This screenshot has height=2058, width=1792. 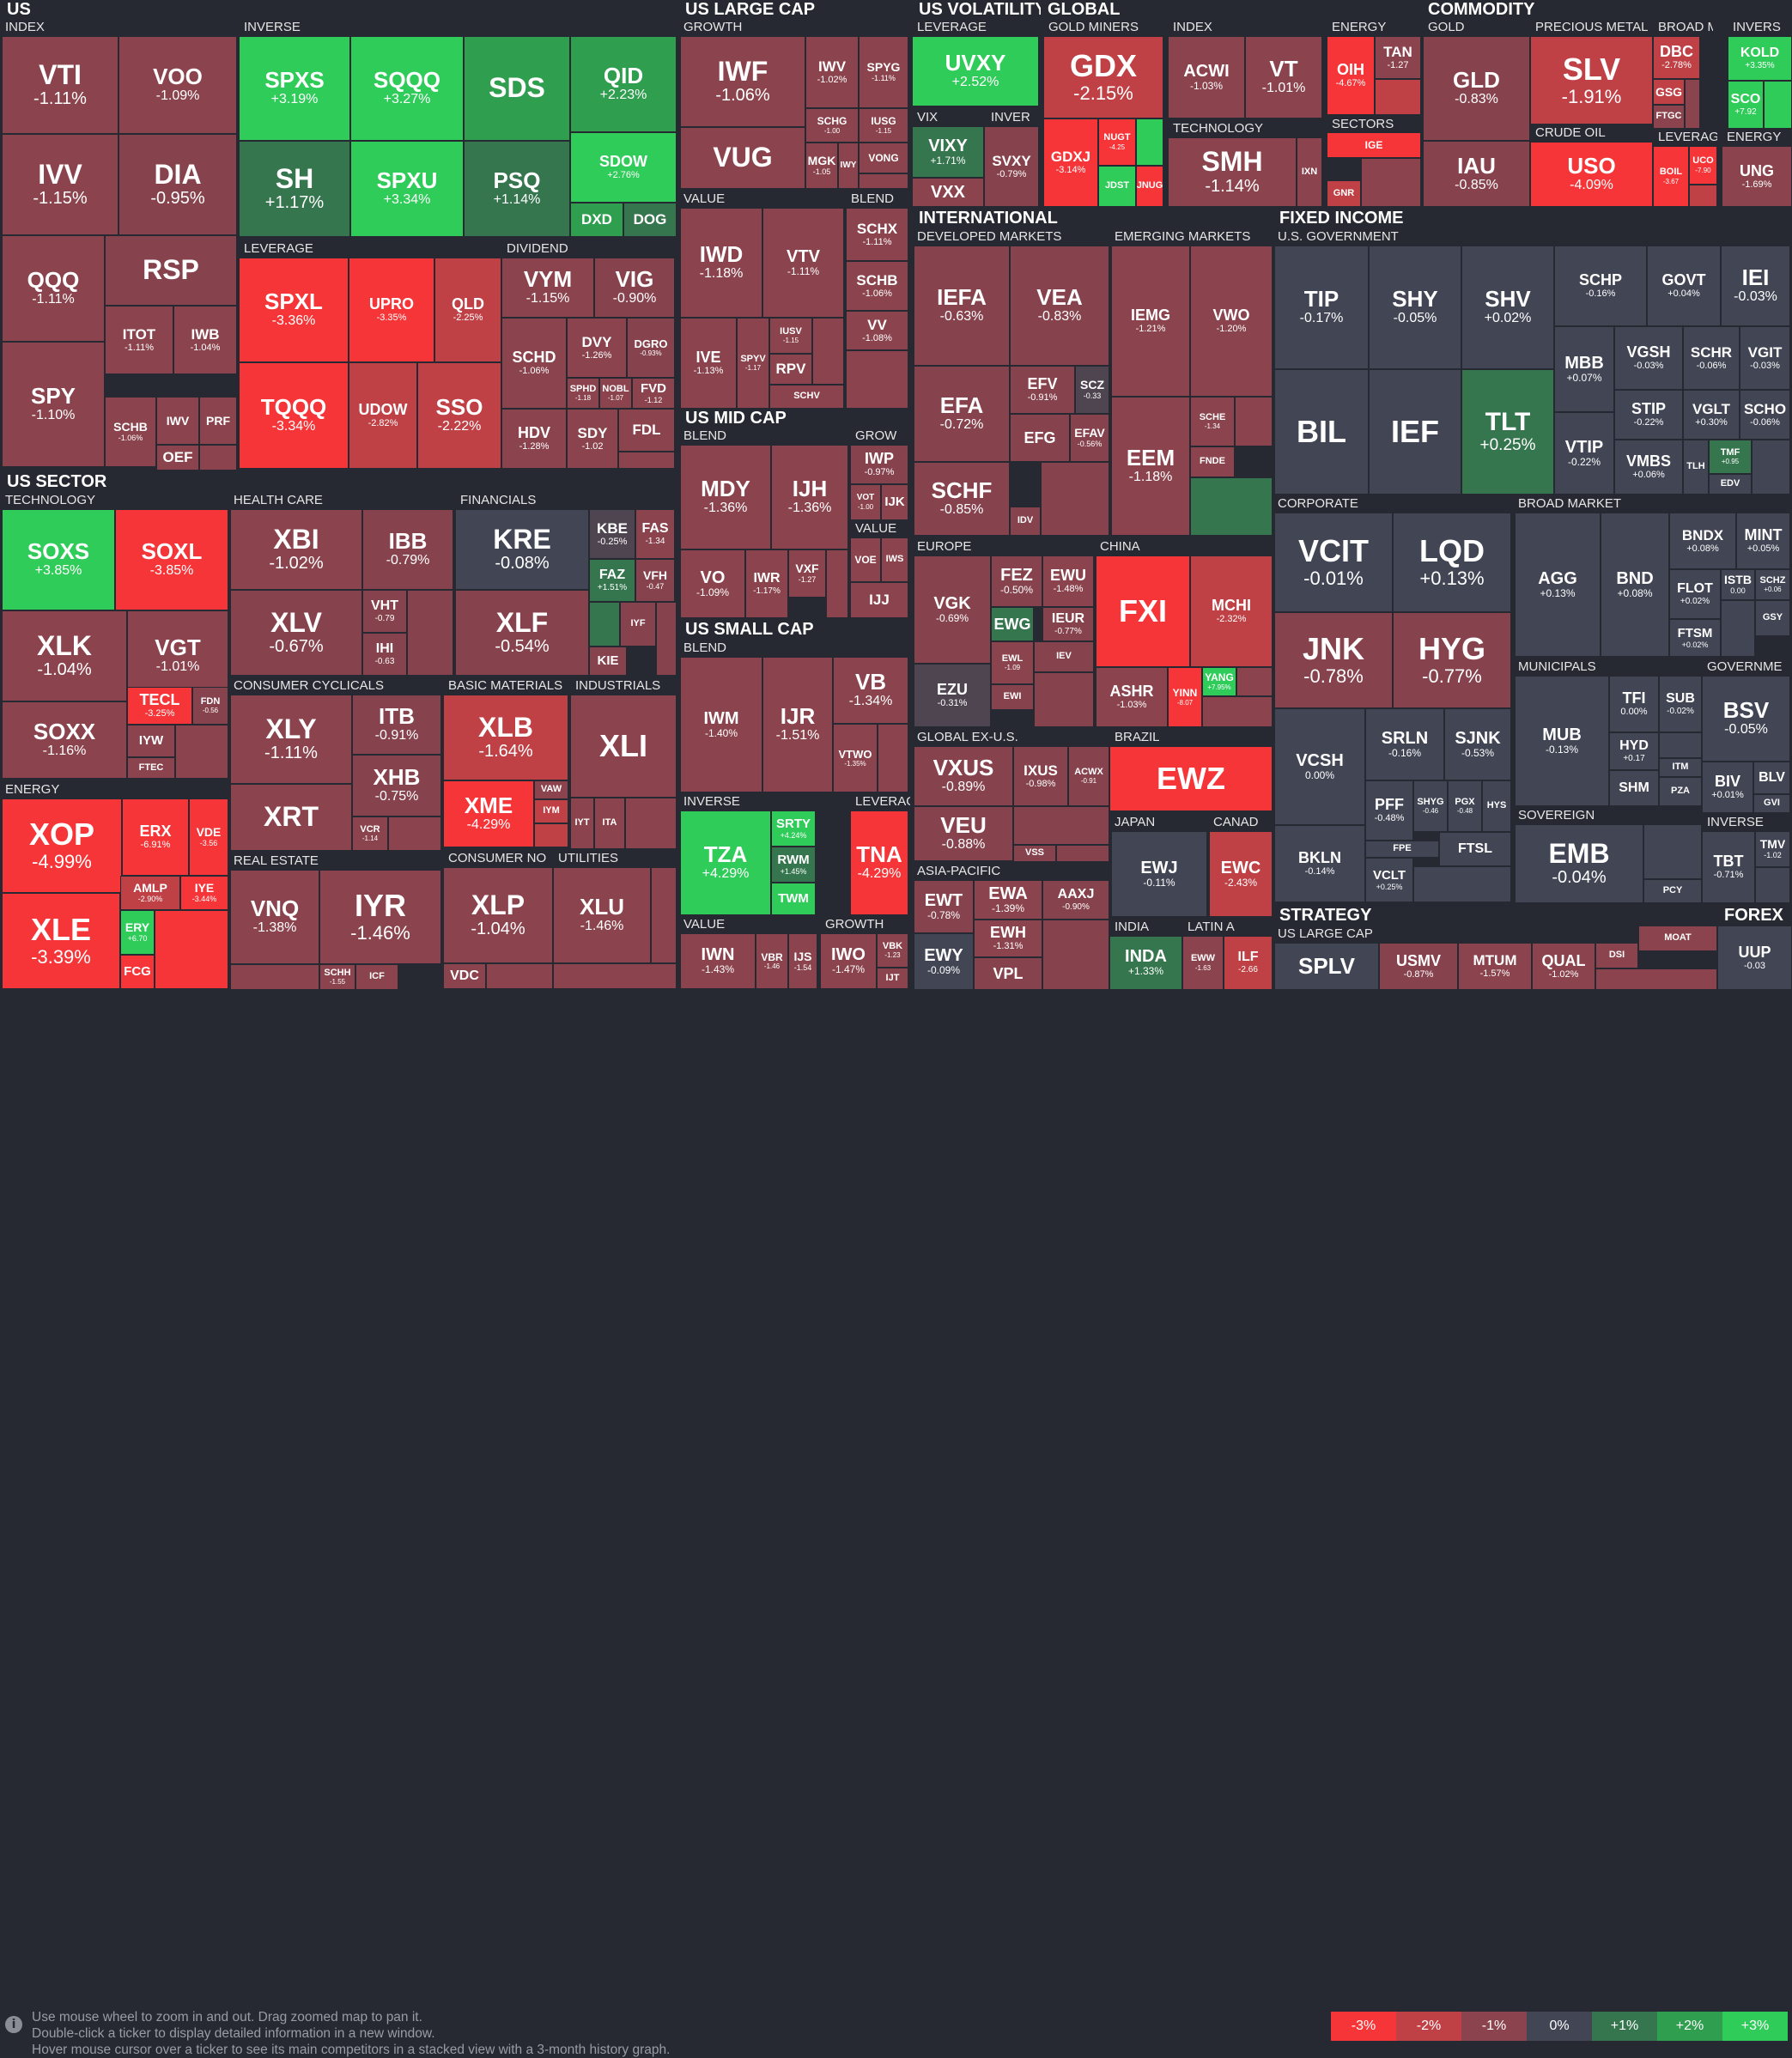 I want to click on ticker-tile-ilf: ILF -2.66, so click(x=1248, y=963).